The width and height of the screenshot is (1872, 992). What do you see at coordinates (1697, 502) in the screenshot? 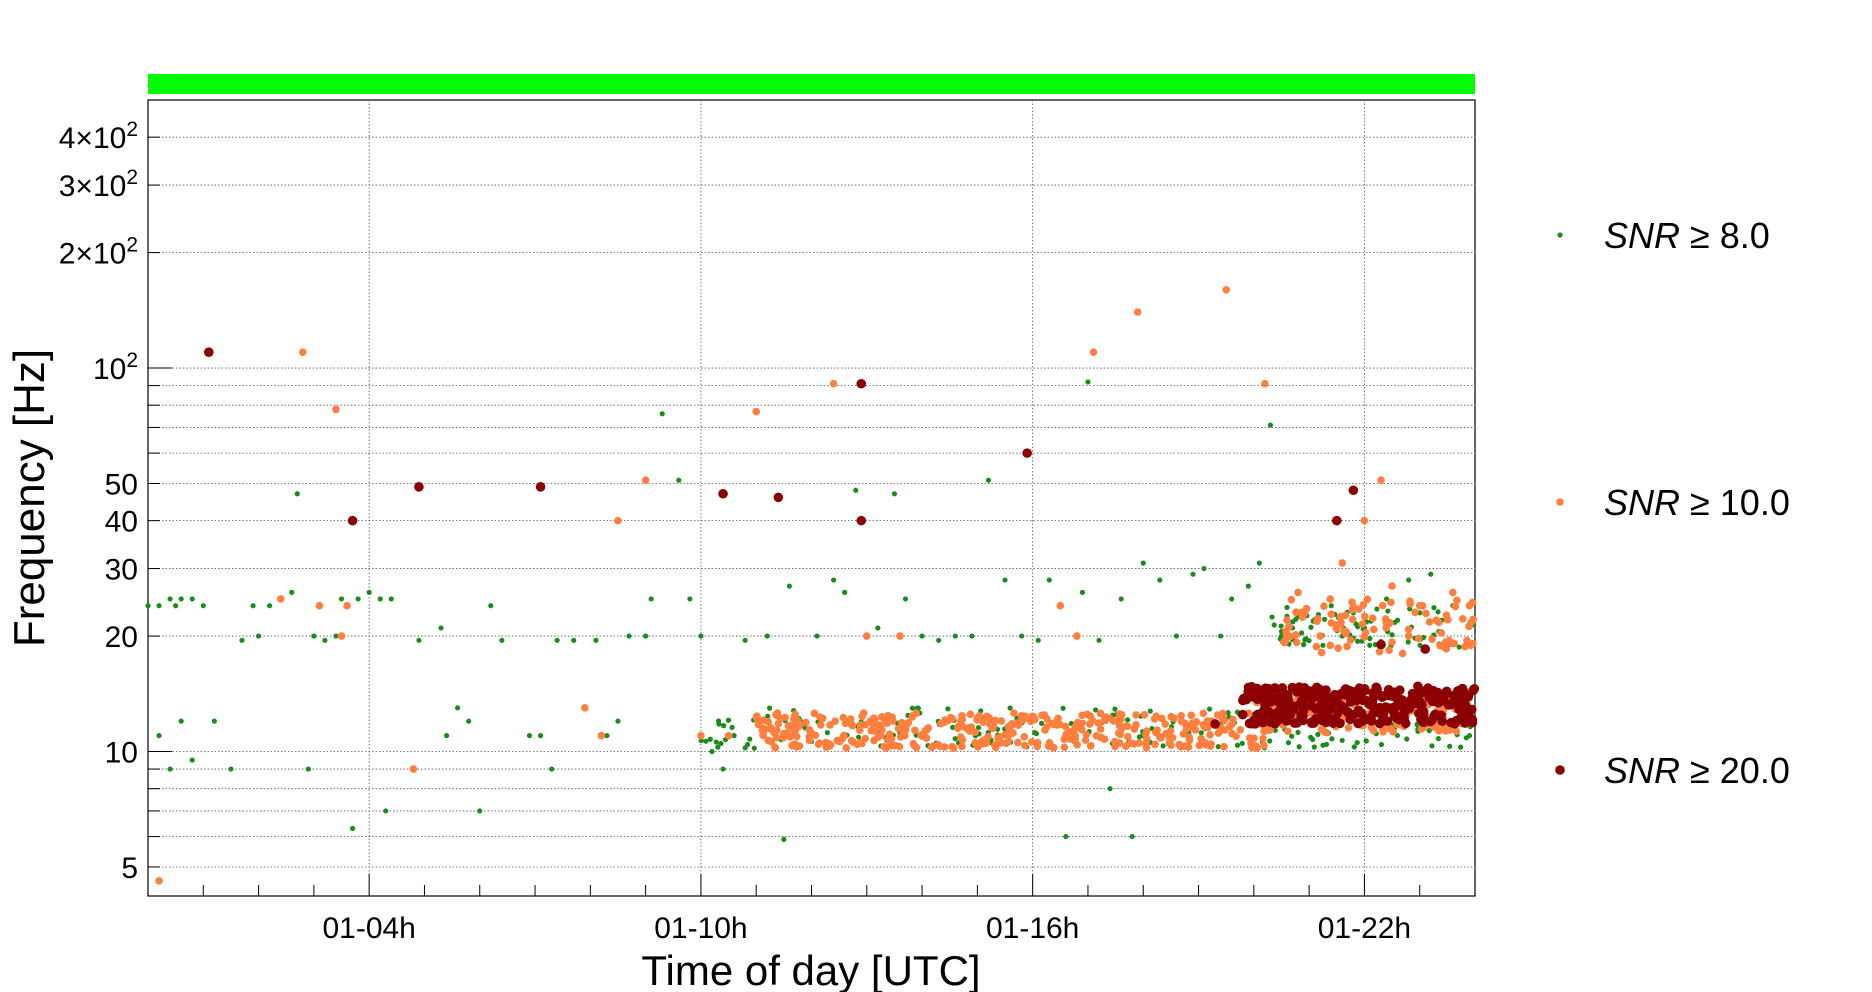
I see `legend-label: SNR ≥ 10.0` at bounding box center [1697, 502].